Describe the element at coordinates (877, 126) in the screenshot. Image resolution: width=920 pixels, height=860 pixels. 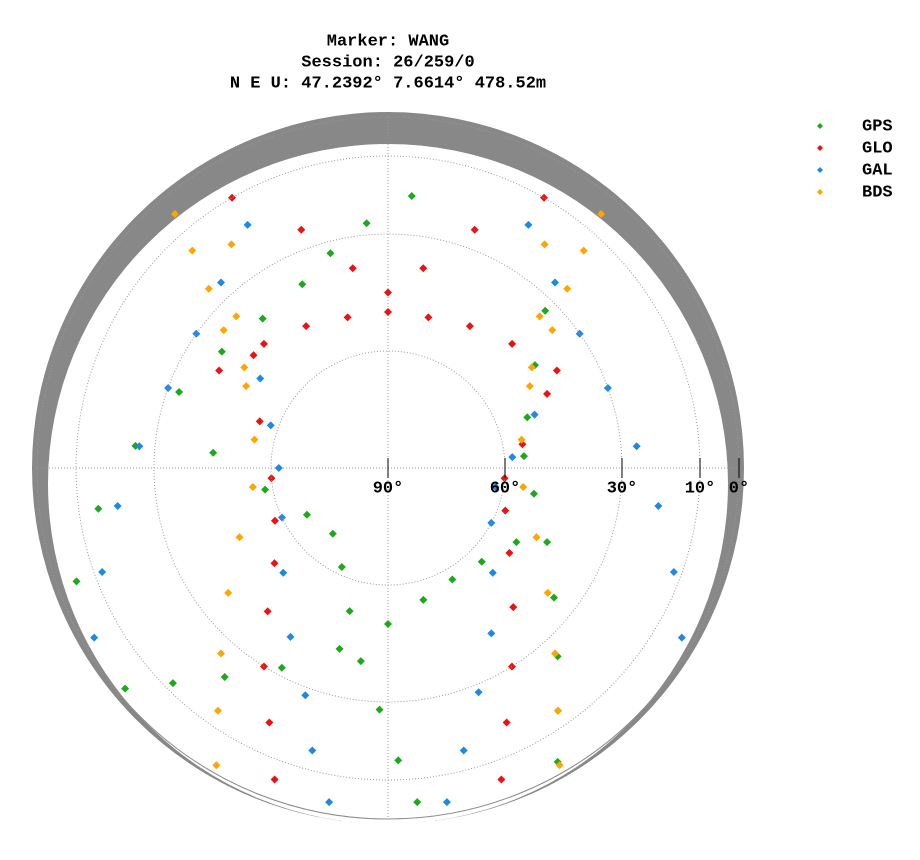
I see `legend-label: GPS` at that location.